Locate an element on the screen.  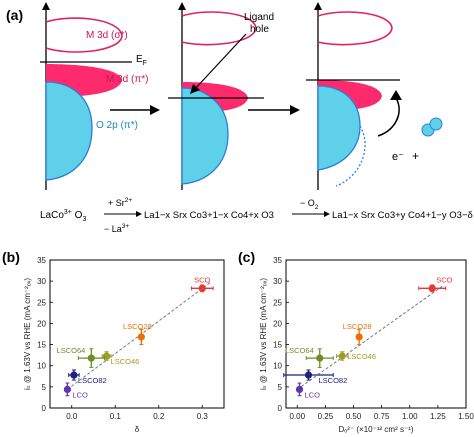
ligand-hole-pointer-head is located at coordinates (195, 89).